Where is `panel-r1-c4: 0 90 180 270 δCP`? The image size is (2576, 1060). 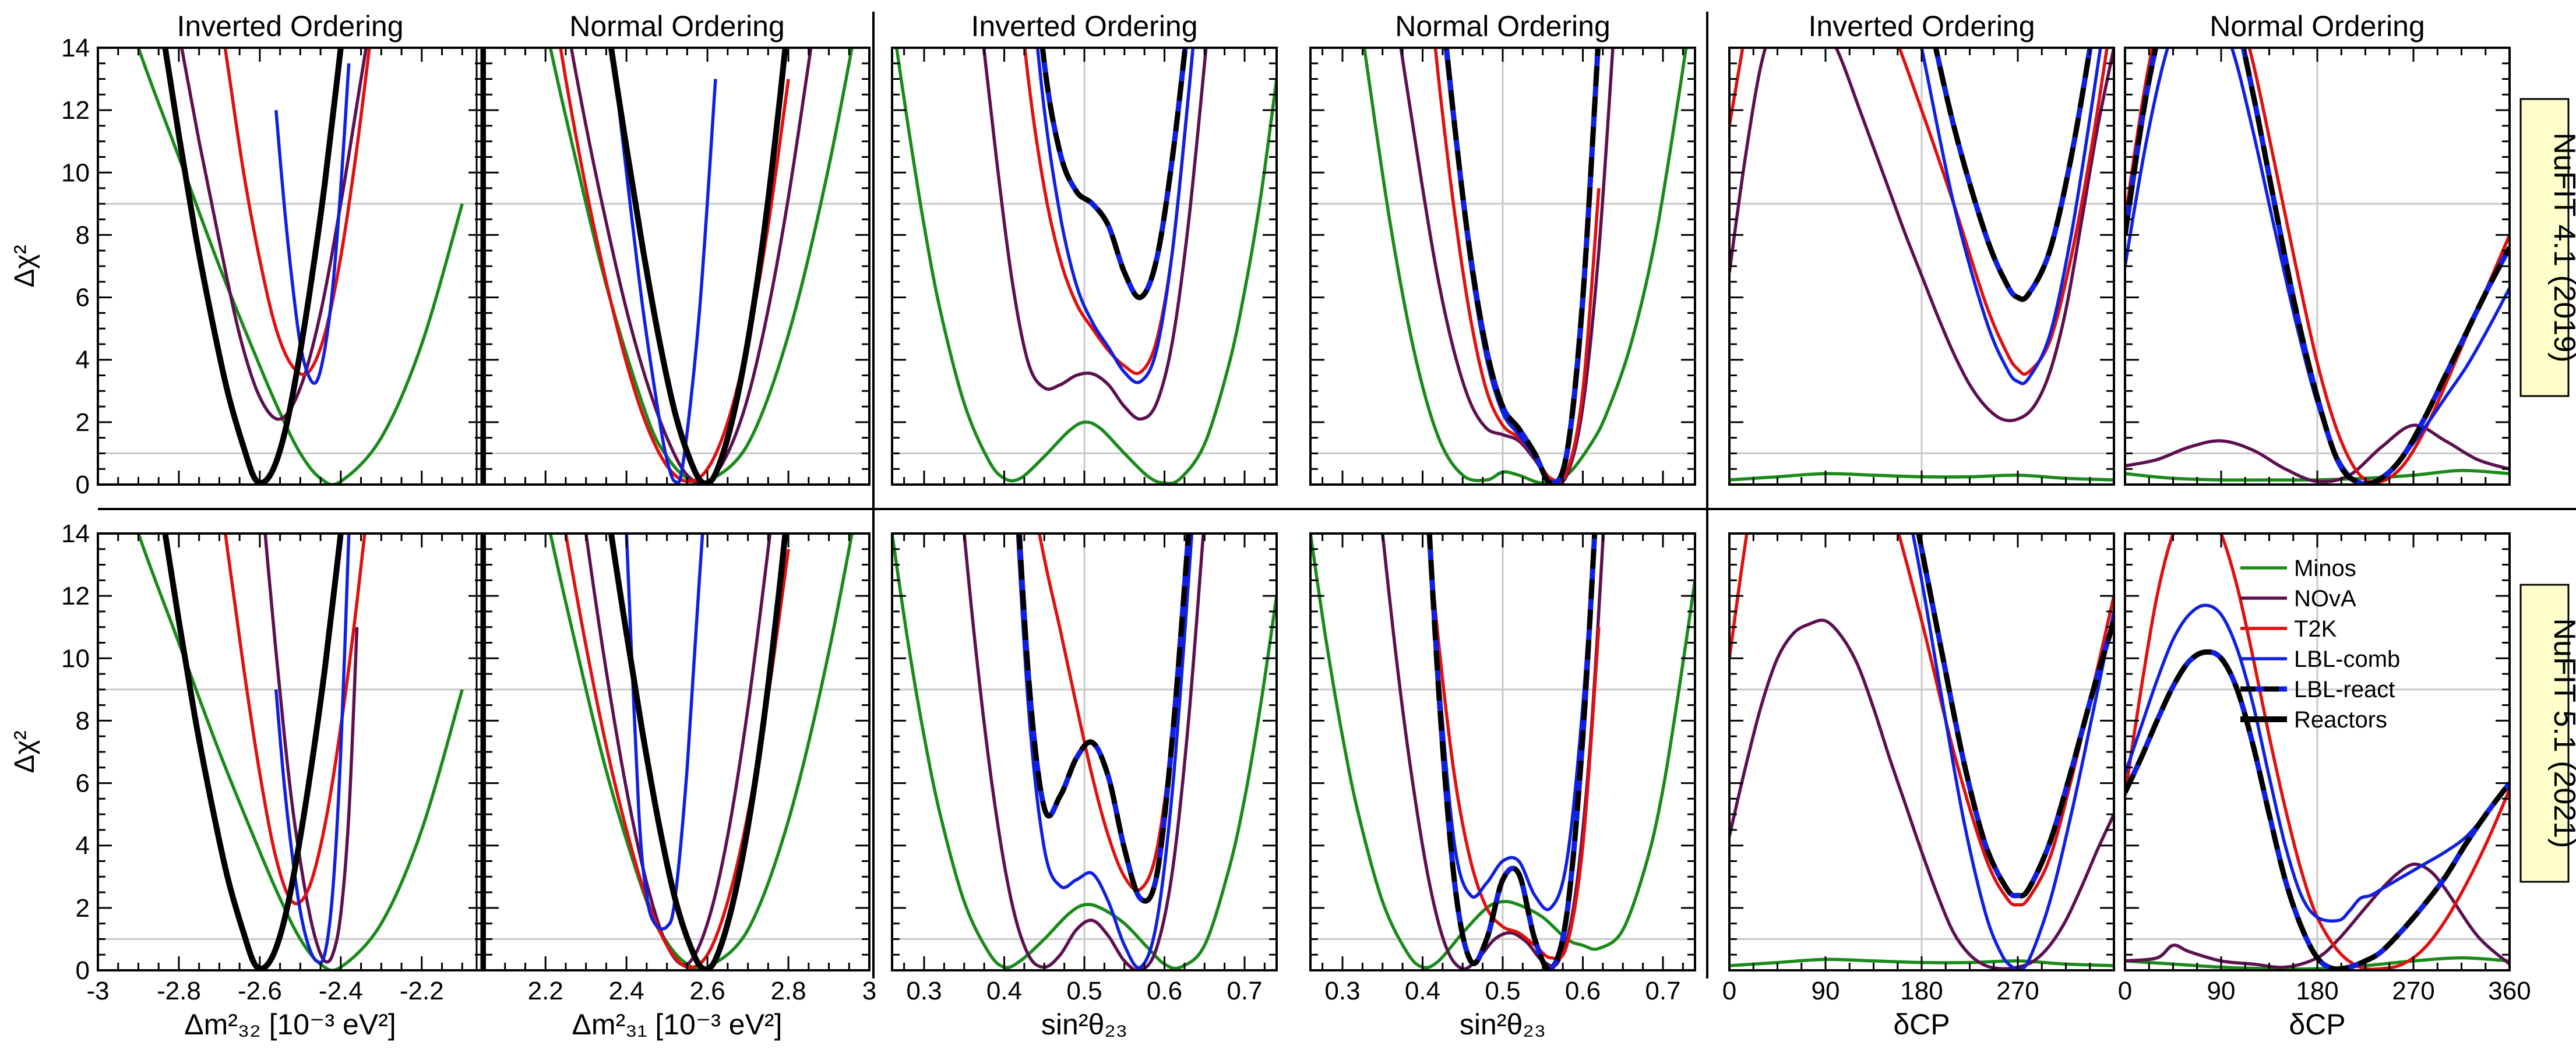 panel-r1-c4: 0 90 180 270 δCP is located at coordinates (1919, 787).